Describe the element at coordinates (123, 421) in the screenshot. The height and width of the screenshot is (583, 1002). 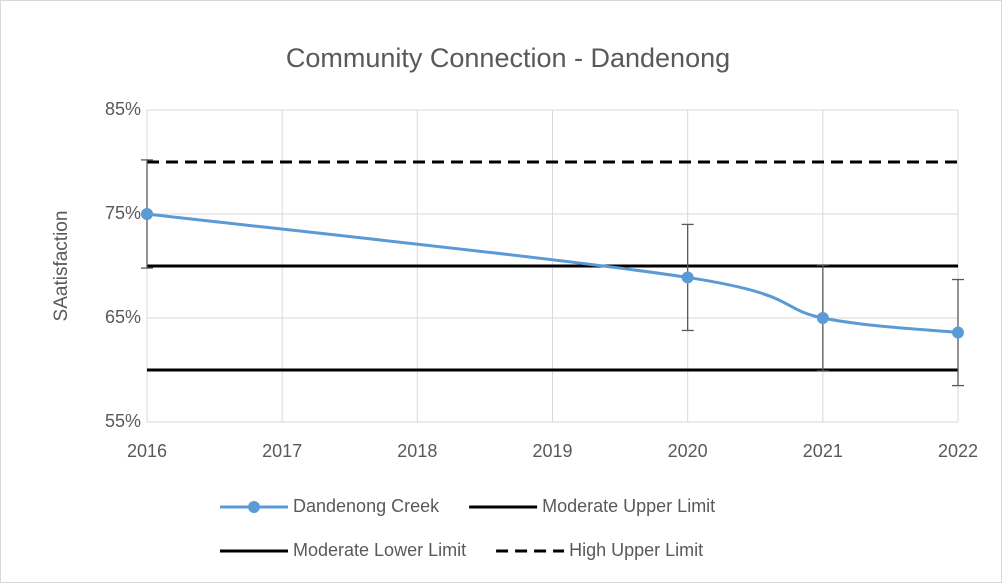
I see `y-tick-label: 55%` at that location.